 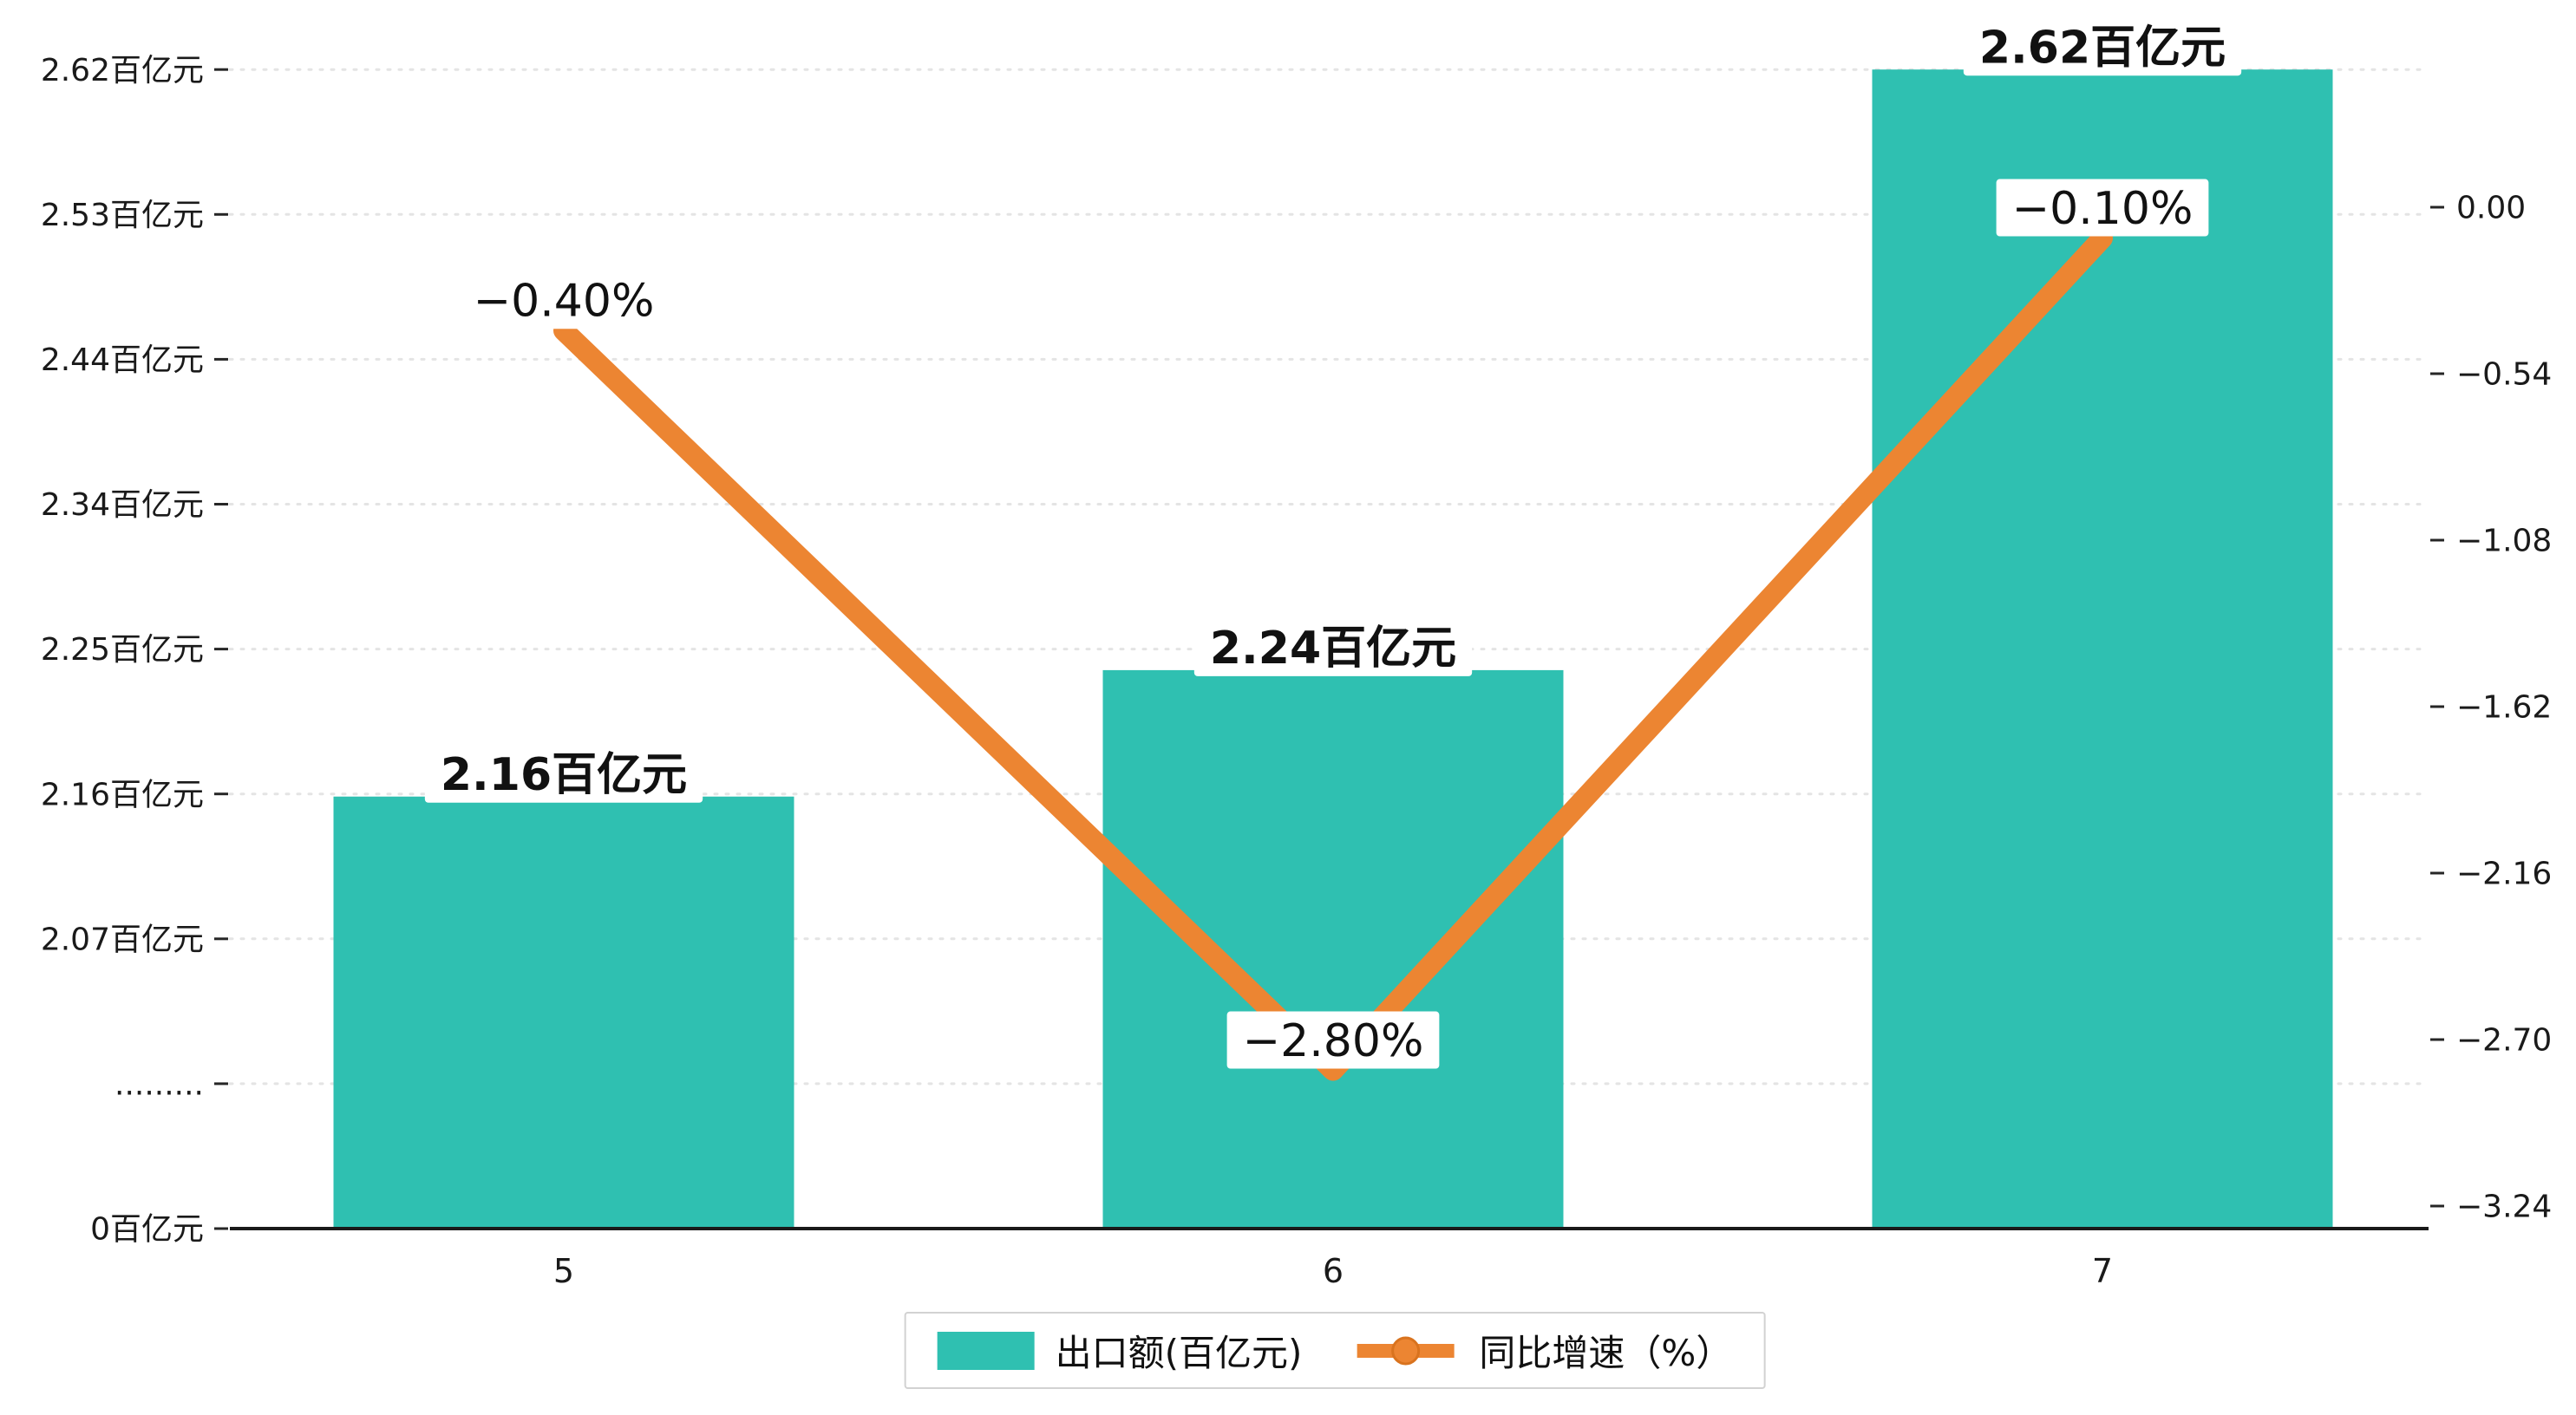 What do you see at coordinates (122, 360) in the screenshot?
I see `left-tick-label: 2.44百亿元` at bounding box center [122, 360].